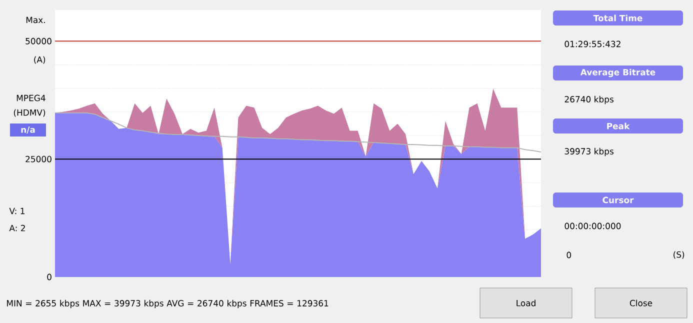 This screenshot has width=693, height=323. What do you see at coordinates (618, 200) in the screenshot?
I see `text: Cursor` at bounding box center [618, 200].